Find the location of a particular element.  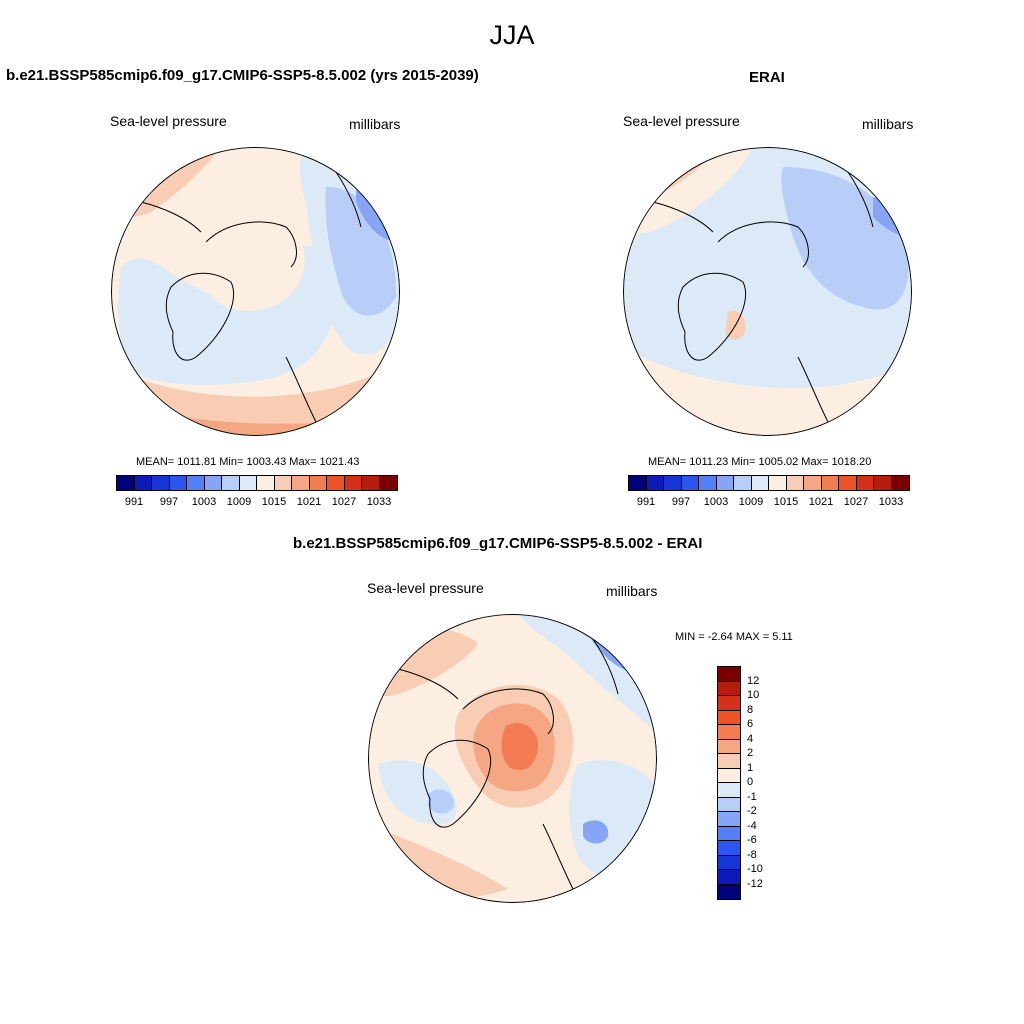

colorbar-tick-label: 6 is located at coordinates (750, 724).